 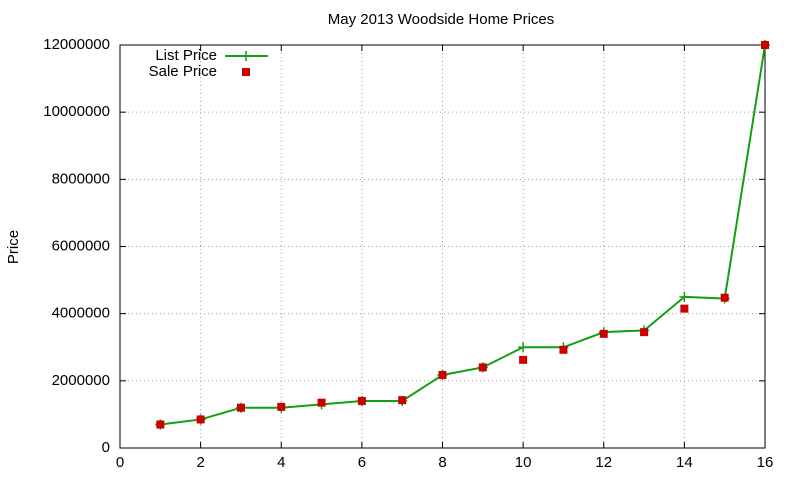 What do you see at coordinates (765, 462) in the screenshot?
I see `x-tick-label: 16` at bounding box center [765, 462].